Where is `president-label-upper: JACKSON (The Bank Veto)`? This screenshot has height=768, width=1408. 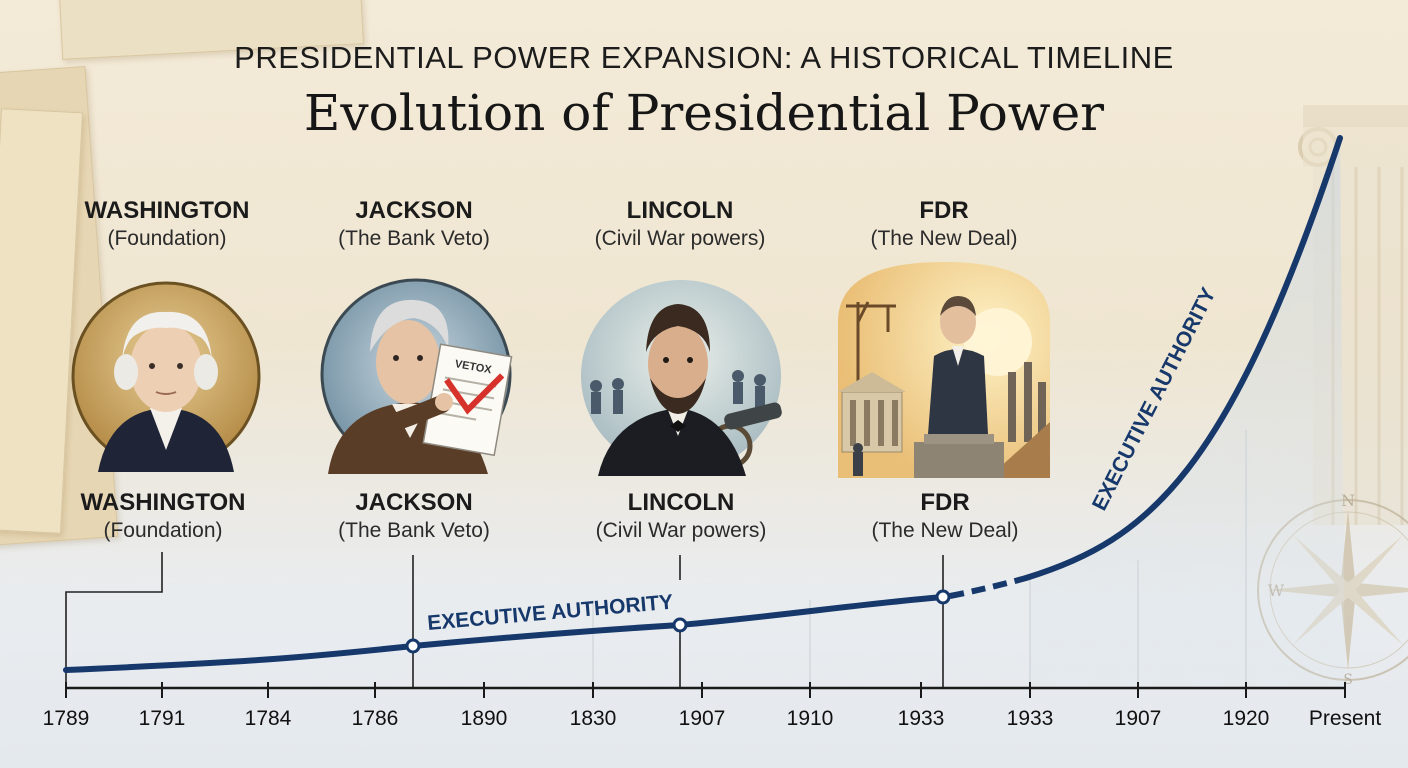
president-label-upper: JACKSON (The Bank Veto) is located at coordinates (414, 224).